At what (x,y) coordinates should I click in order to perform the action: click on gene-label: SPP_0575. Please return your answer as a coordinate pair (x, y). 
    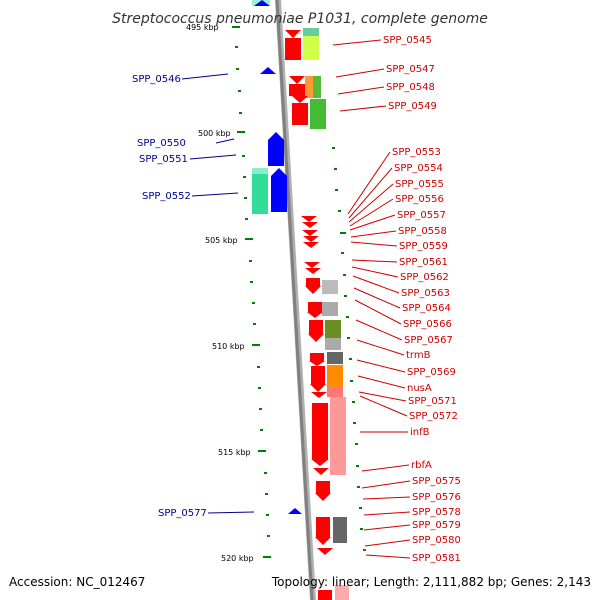
    Looking at the image, I should click on (436, 481).